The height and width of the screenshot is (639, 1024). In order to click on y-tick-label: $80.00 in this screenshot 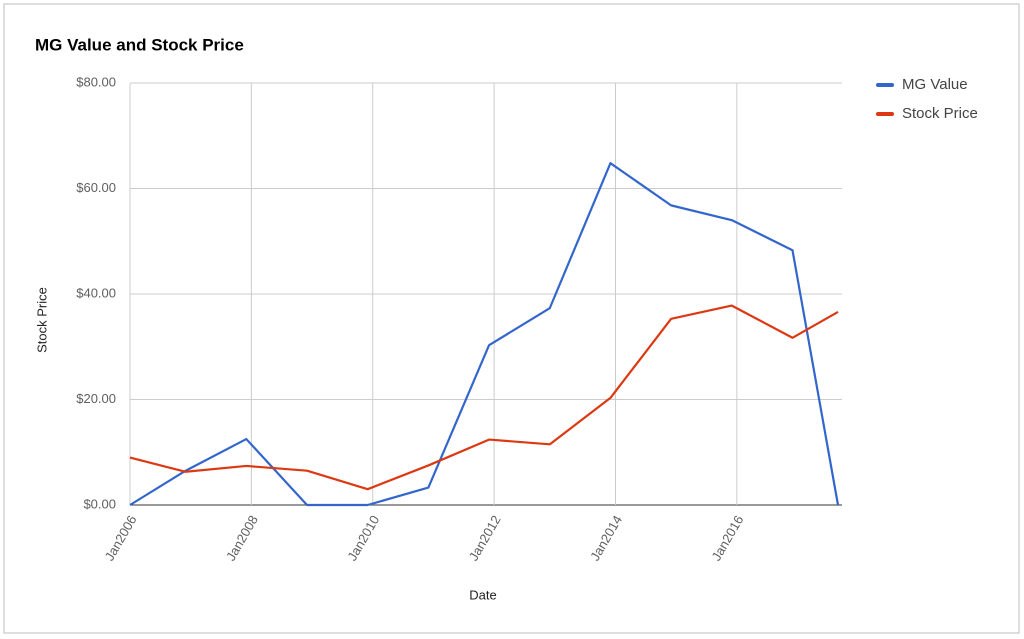, I will do `click(96, 81)`.